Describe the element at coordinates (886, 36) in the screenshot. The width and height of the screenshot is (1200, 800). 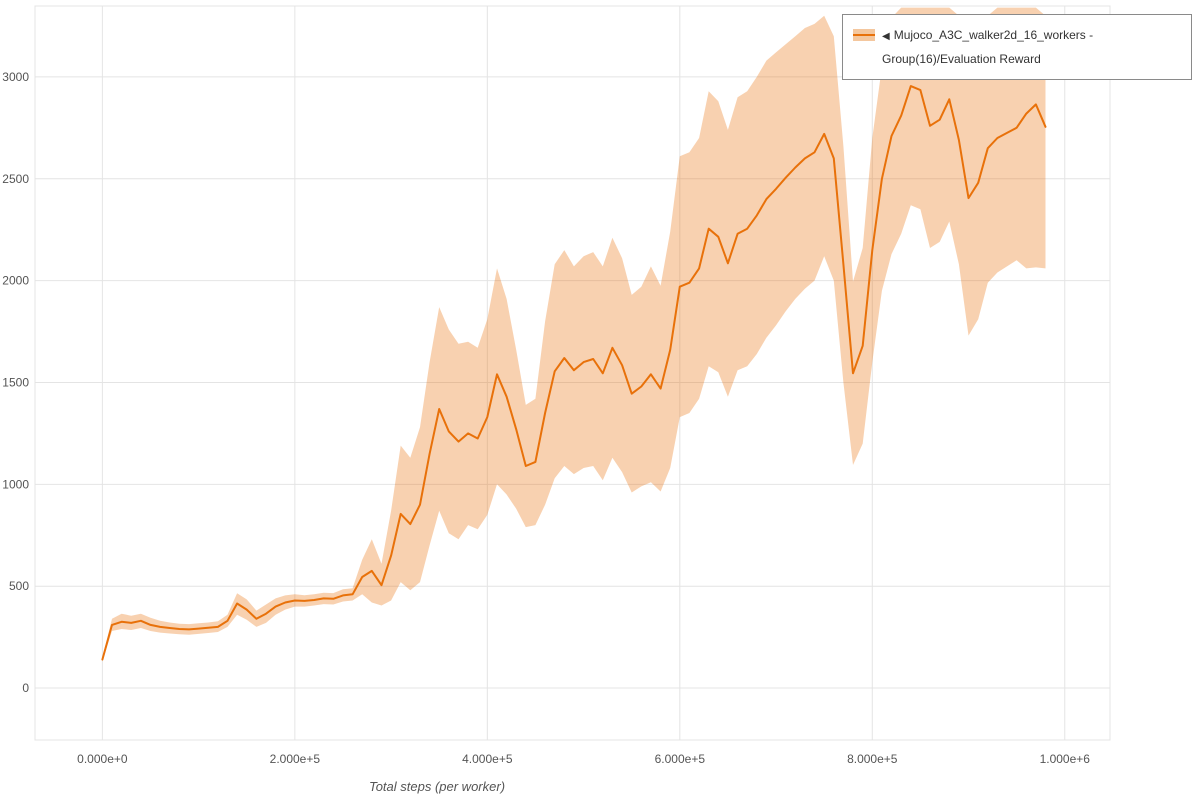
I see `collapse-triangle-icon: ◀` at that location.